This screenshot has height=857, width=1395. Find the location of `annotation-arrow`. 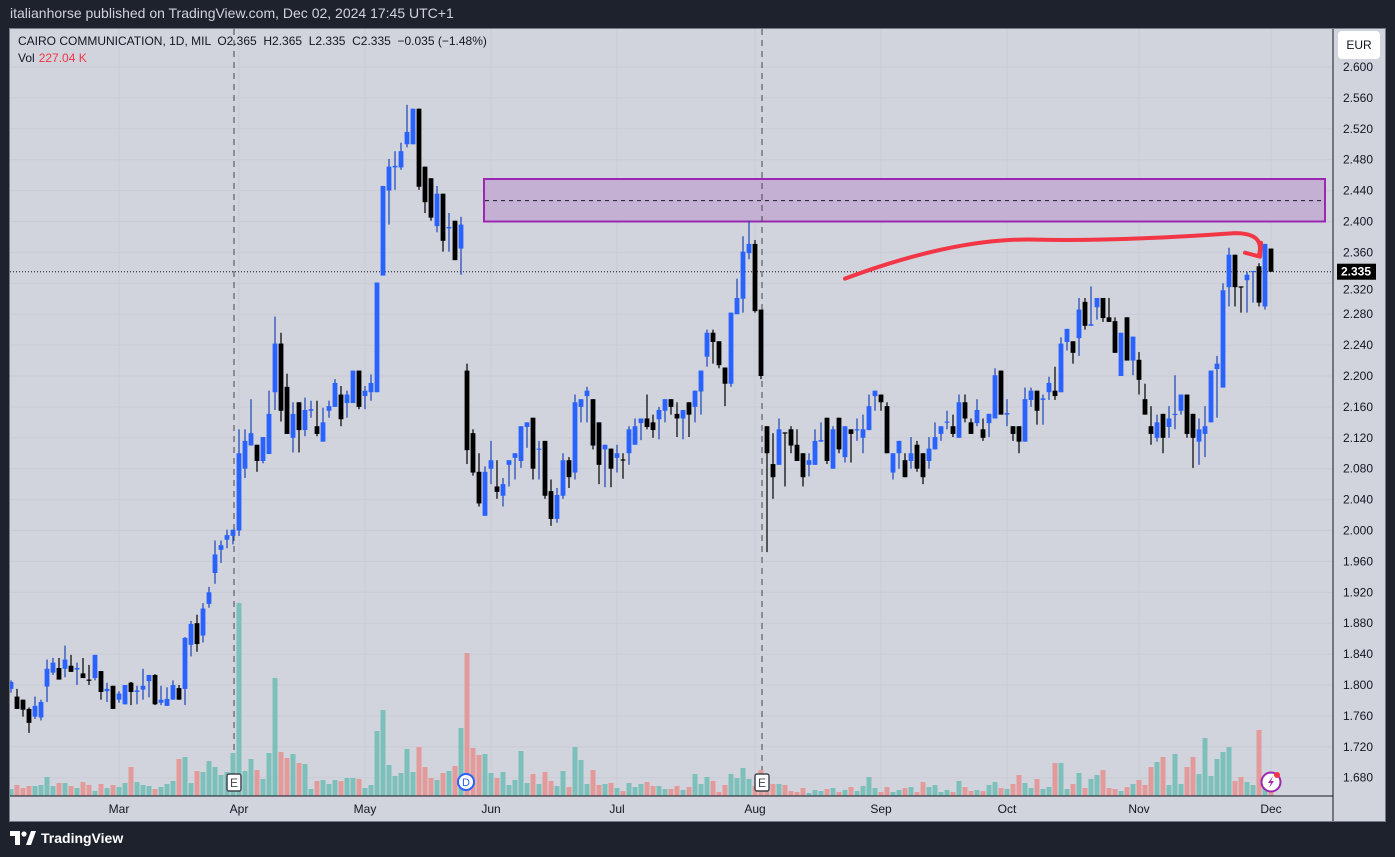

annotation-arrow is located at coordinates (1052, 256).